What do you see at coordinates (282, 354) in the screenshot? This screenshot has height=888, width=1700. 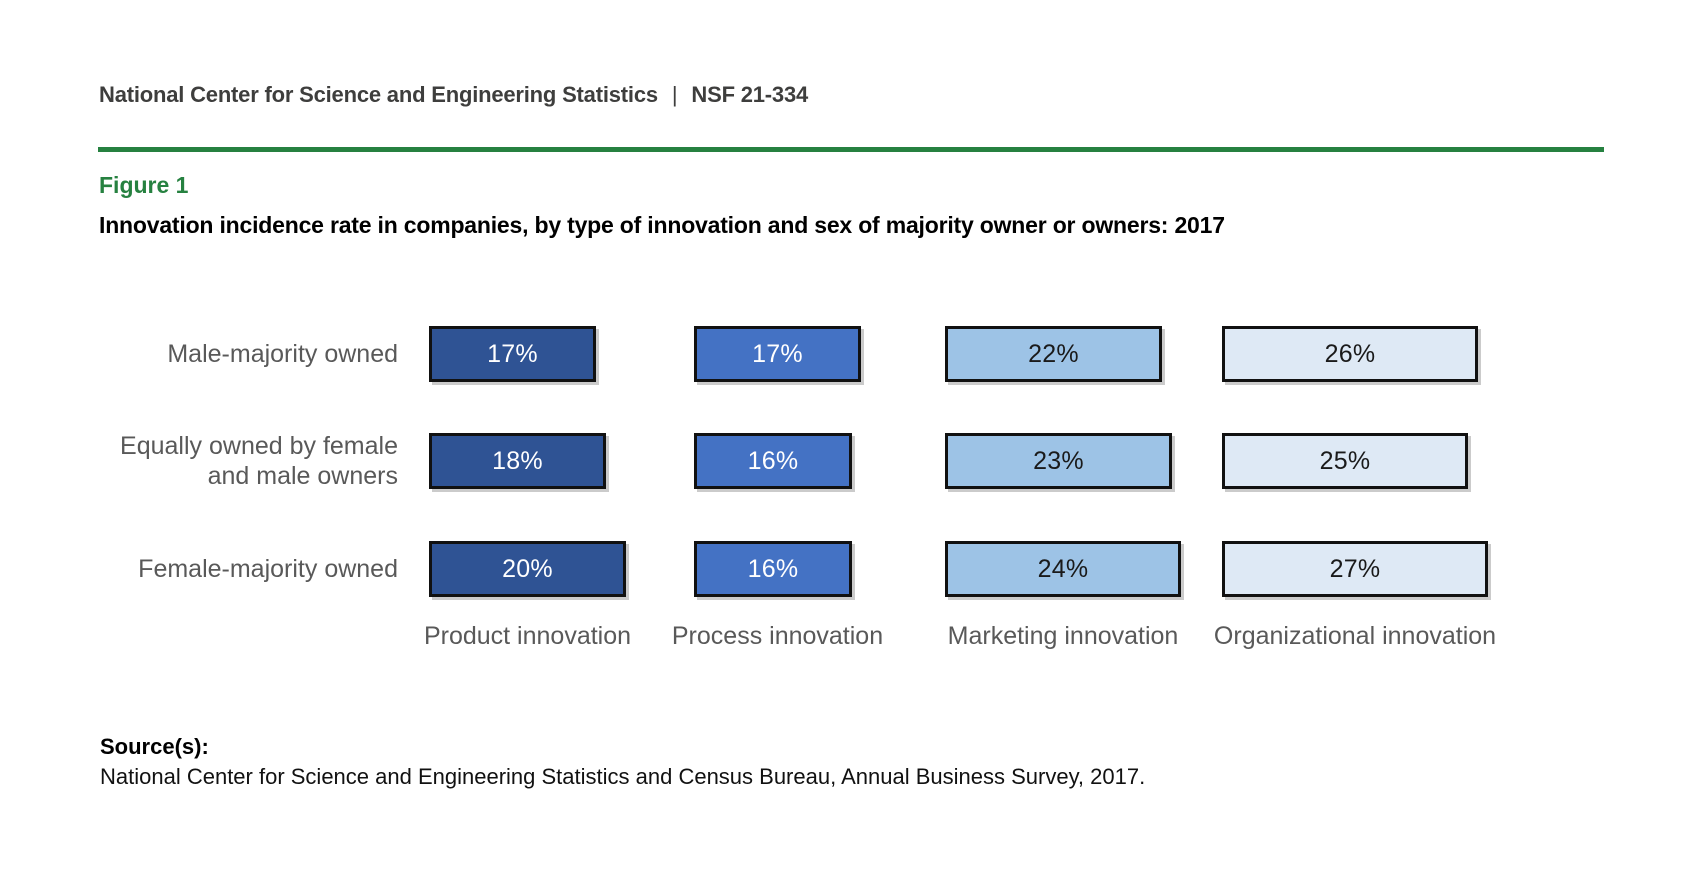 I see `row-label: Male-majority owned` at bounding box center [282, 354].